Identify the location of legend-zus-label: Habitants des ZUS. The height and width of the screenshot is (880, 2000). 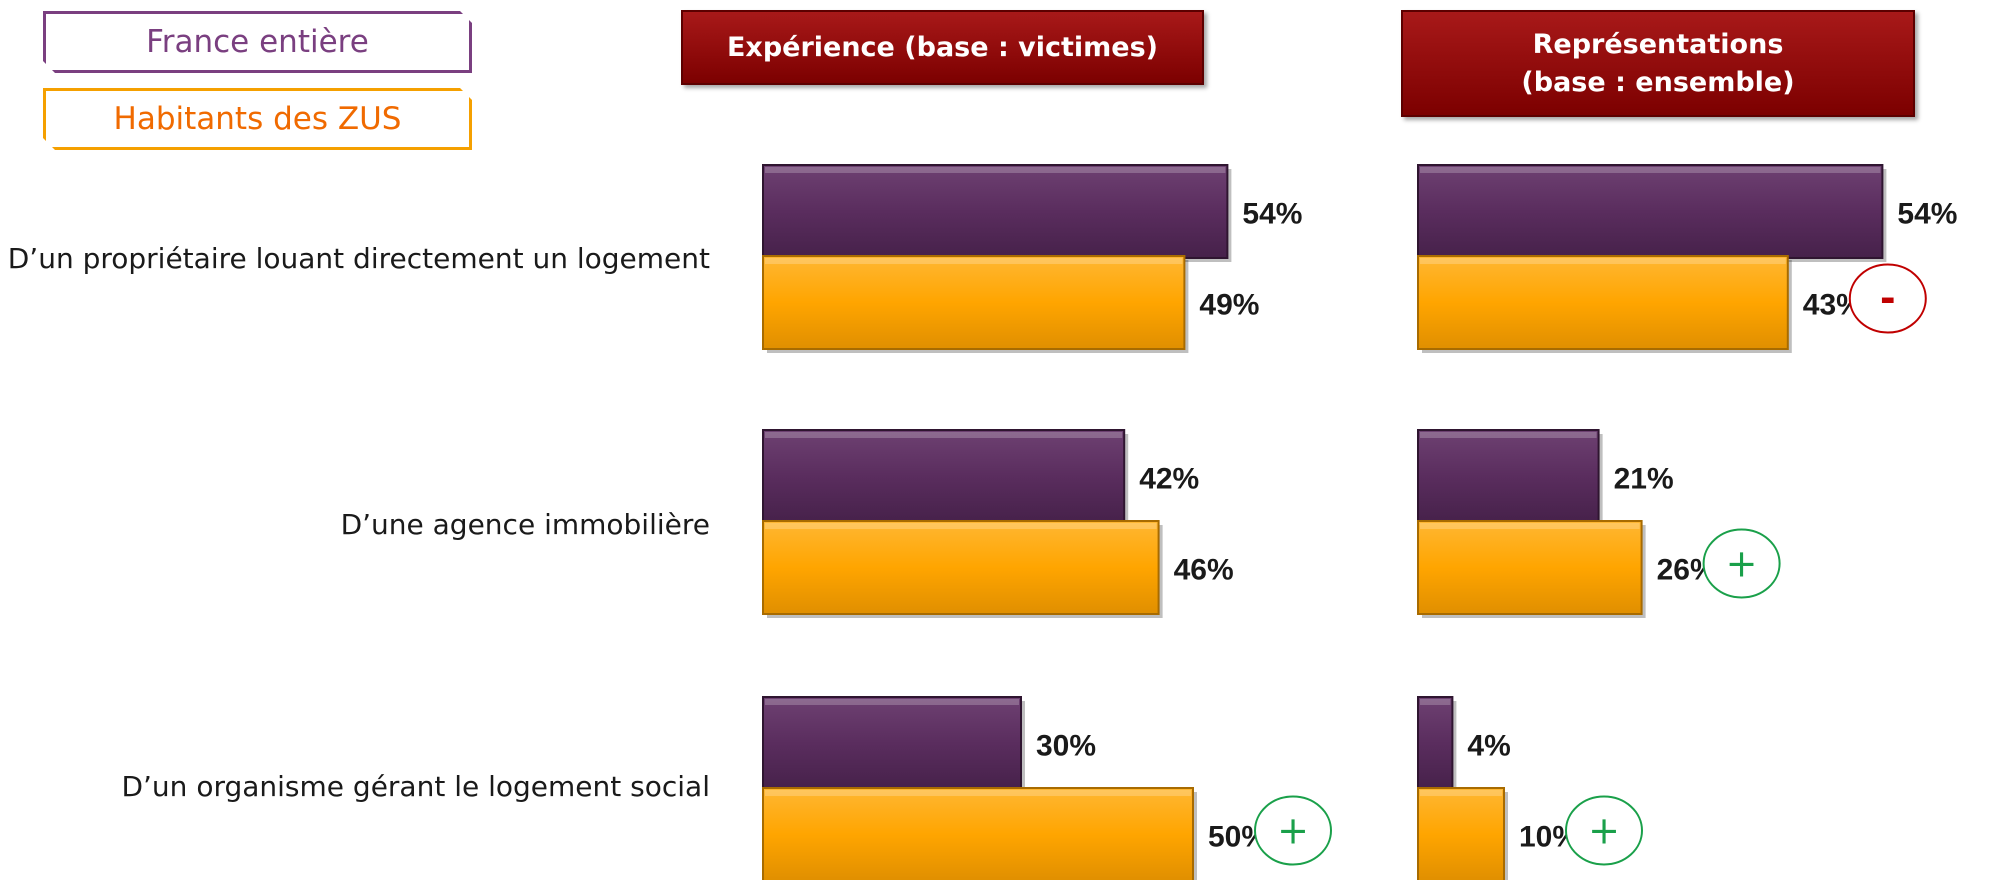
(257, 119).